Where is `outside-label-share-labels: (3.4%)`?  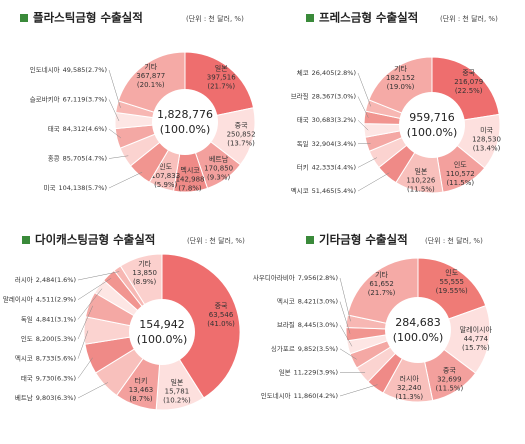 outside-label-share-labels: (3.4%) is located at coordinates (345, 144).